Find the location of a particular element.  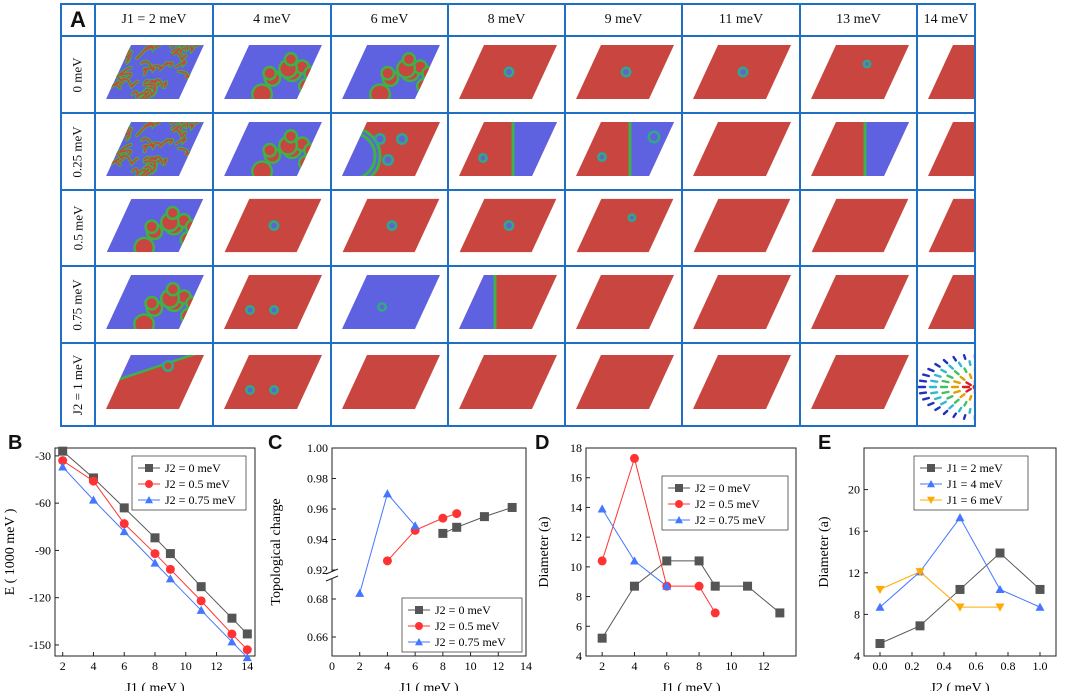

panel-label-a: A is located at coordinates (78, 20).